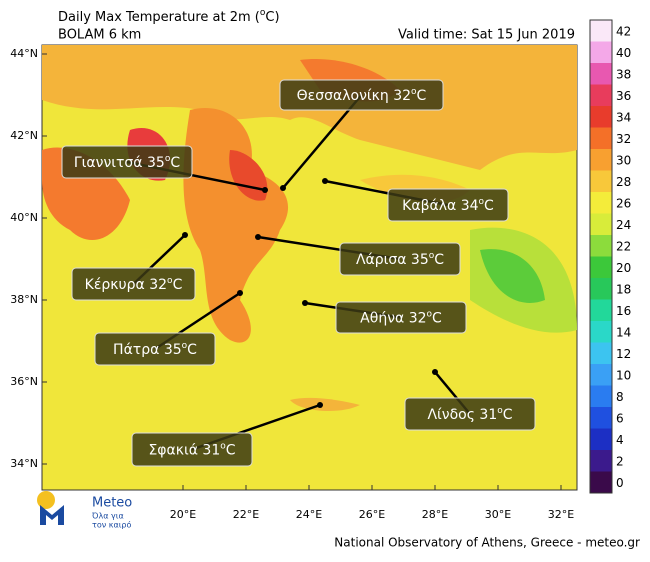 This screenshot has height=562, width=650. What do you see at coordinates (623, 225) in the screenshot?
I see `colorbar-label: 24` at bounding box center [623, 225].